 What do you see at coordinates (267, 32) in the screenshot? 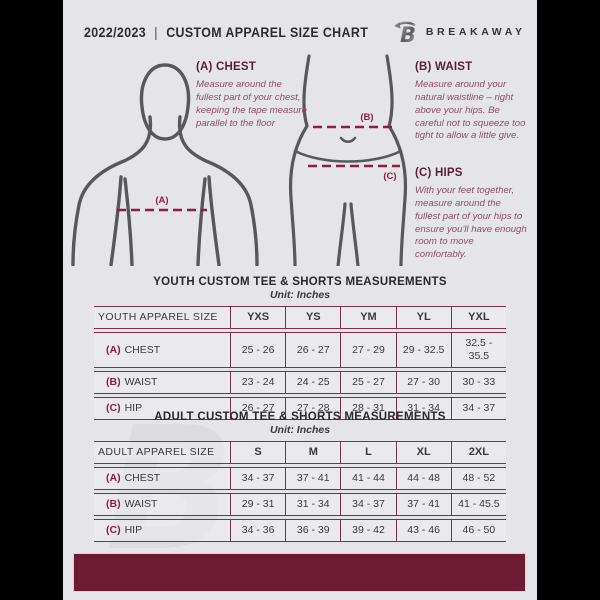
I see `chart-title: CUSTOM APPAREL SIZE CHART` at bounding box center [267, 32].